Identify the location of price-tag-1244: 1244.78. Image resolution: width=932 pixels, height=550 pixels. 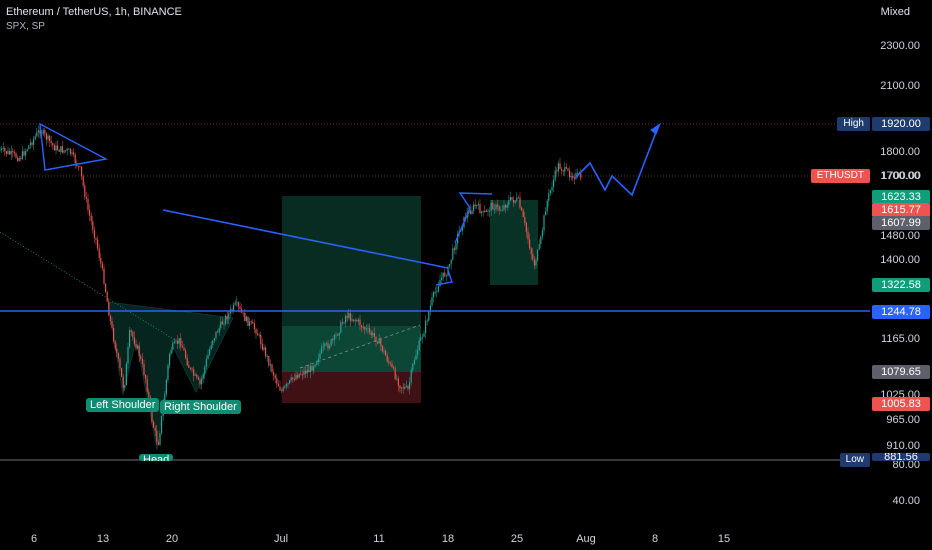
(901, 312).